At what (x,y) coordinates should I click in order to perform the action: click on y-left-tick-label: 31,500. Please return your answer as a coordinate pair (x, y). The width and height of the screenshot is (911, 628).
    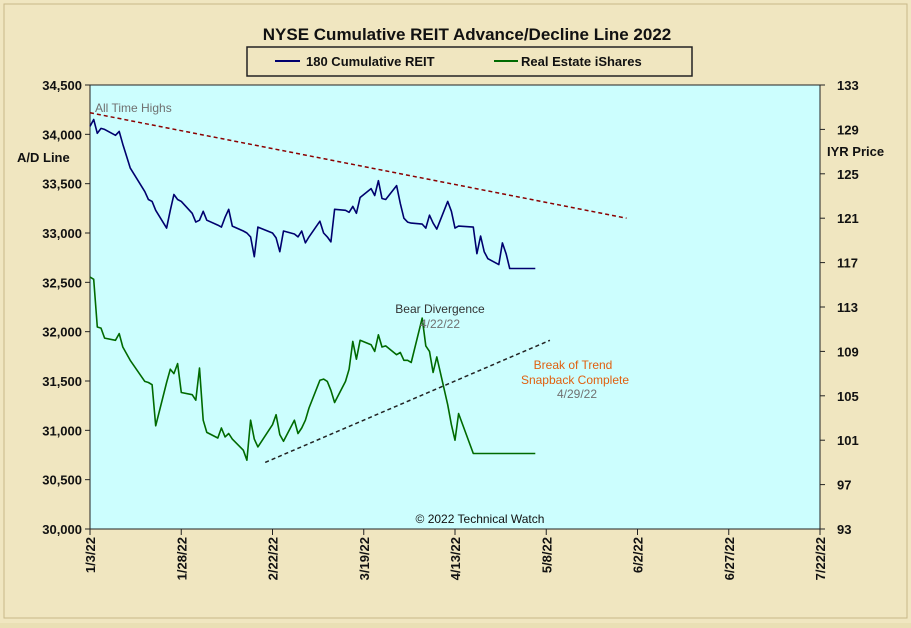
    Looking at the image, I should click on (62, 381).